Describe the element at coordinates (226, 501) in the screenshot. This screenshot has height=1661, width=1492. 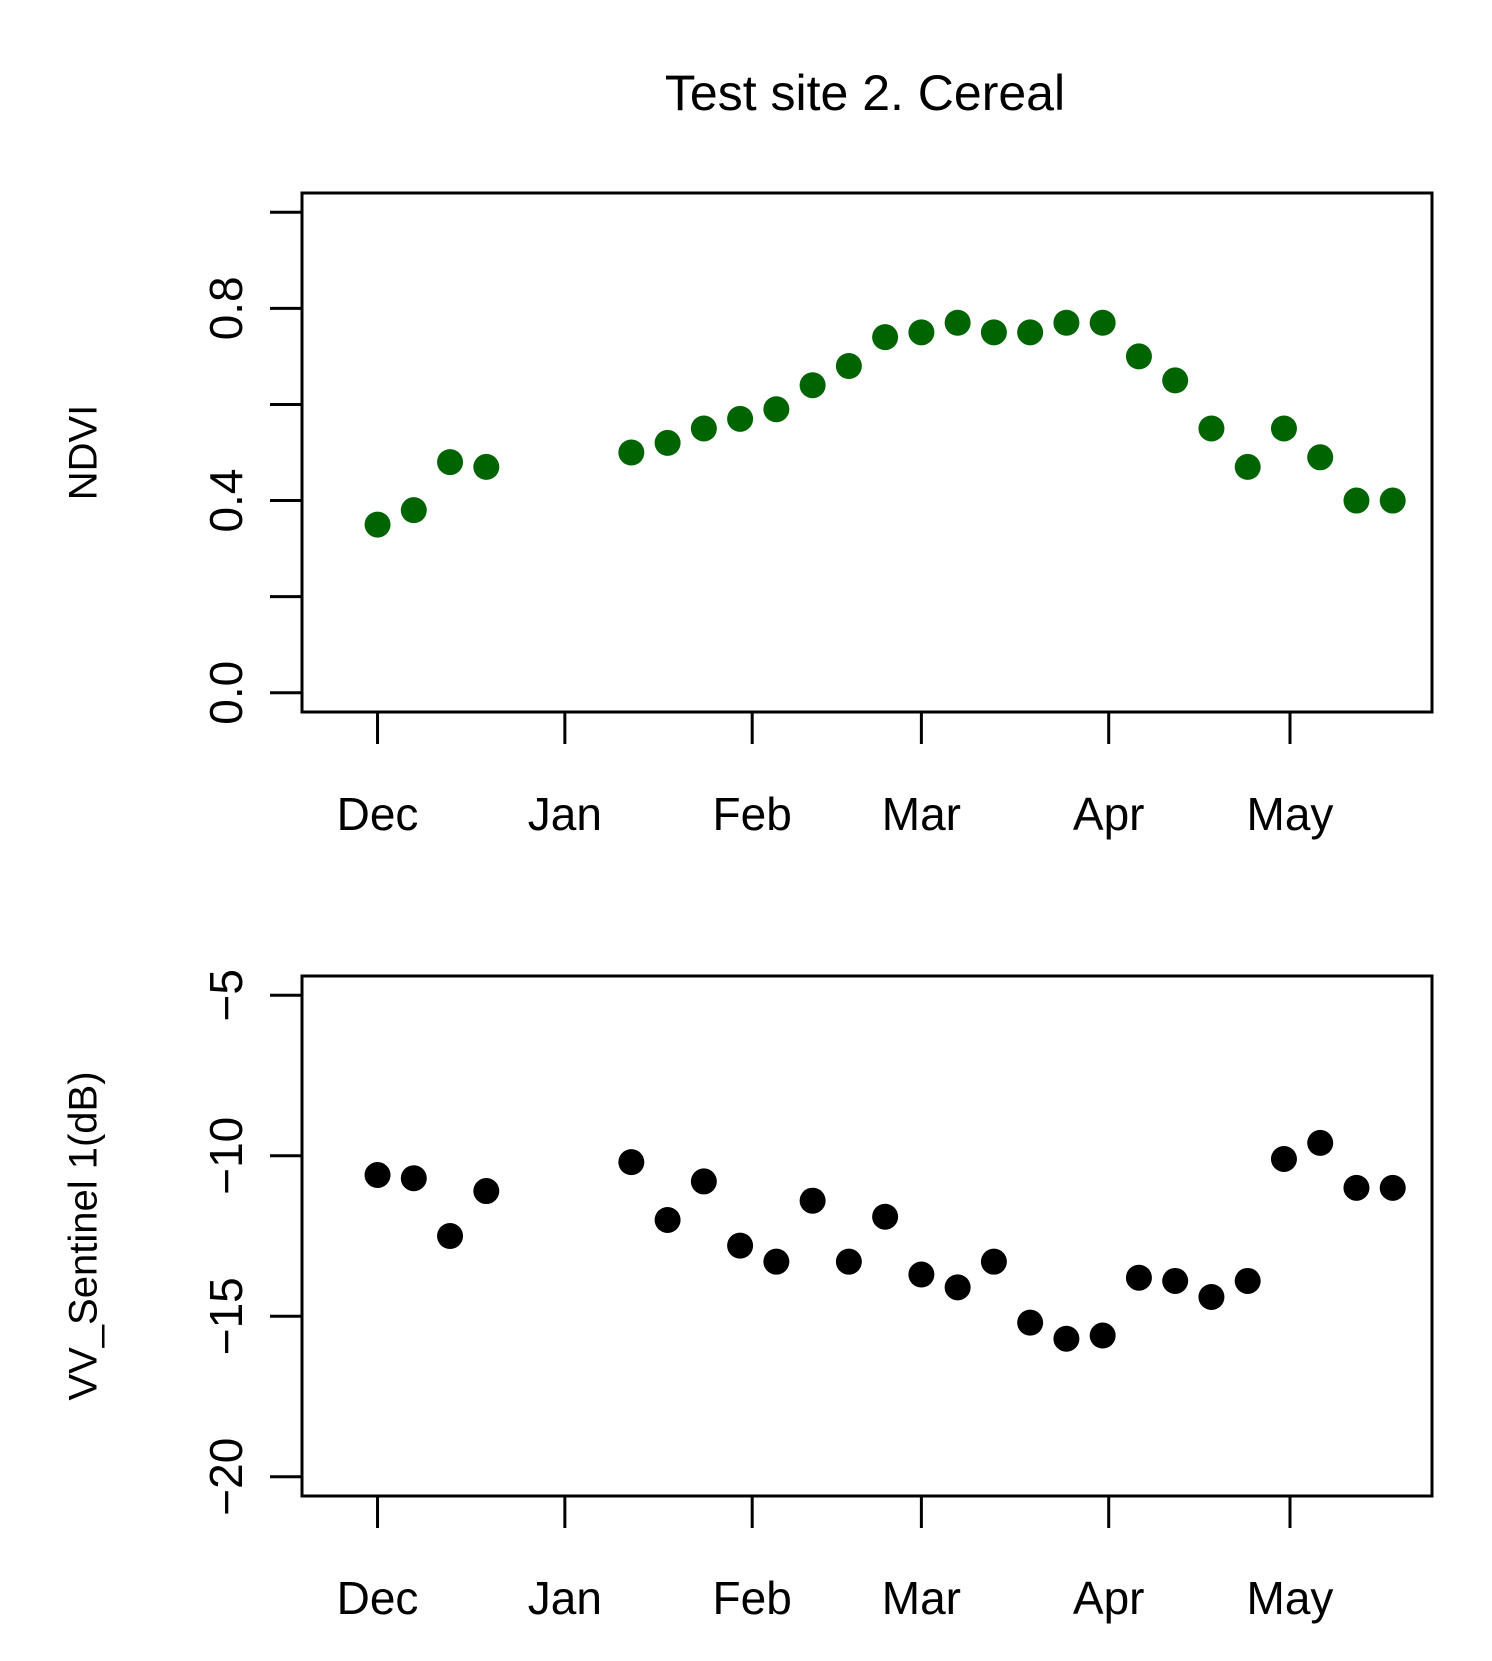
I see `ndvi-y-tick-label: 0.4` at that location.